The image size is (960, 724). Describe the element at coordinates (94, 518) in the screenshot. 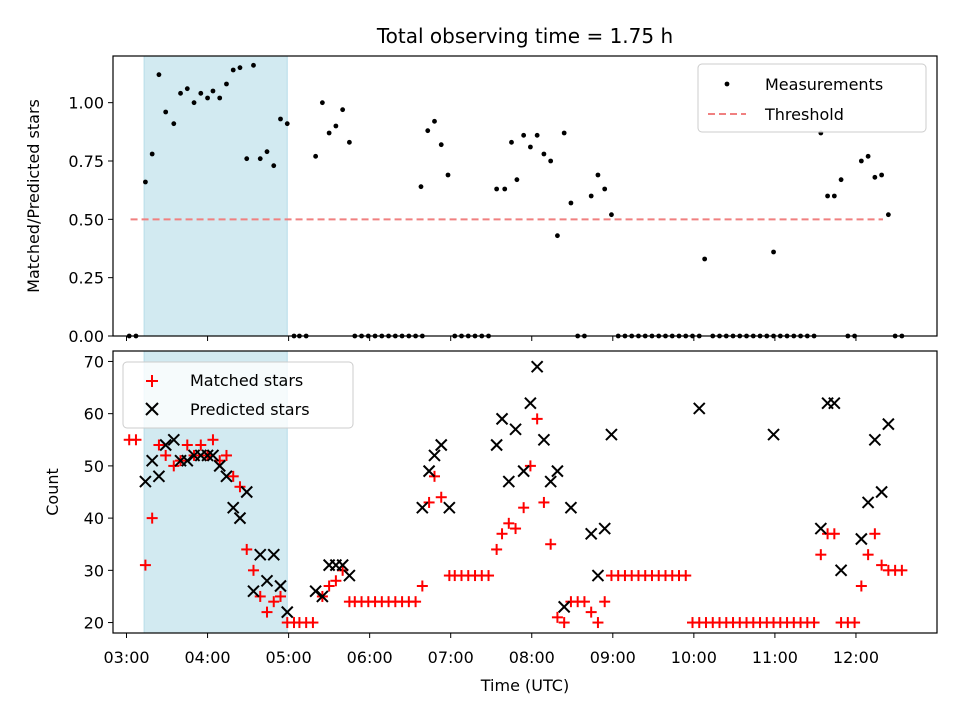

I see `bottom-y-tick-label: 40` at that location.